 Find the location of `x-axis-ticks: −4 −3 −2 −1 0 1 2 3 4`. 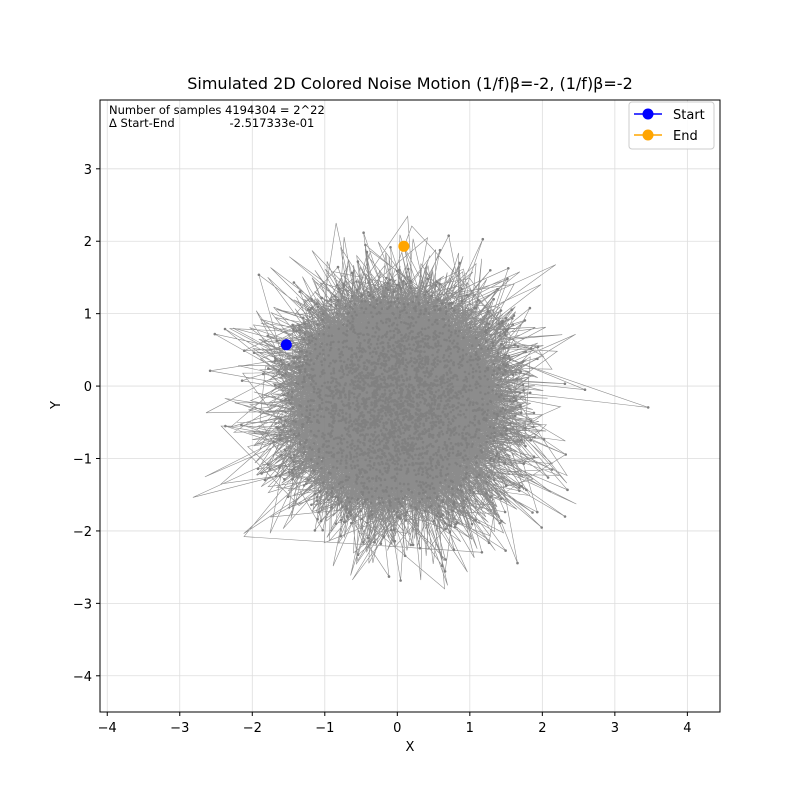

x-axis-ticks: −4 −3 −2 −1 0 1 2 3 4 is located at coordinates (395, 724).